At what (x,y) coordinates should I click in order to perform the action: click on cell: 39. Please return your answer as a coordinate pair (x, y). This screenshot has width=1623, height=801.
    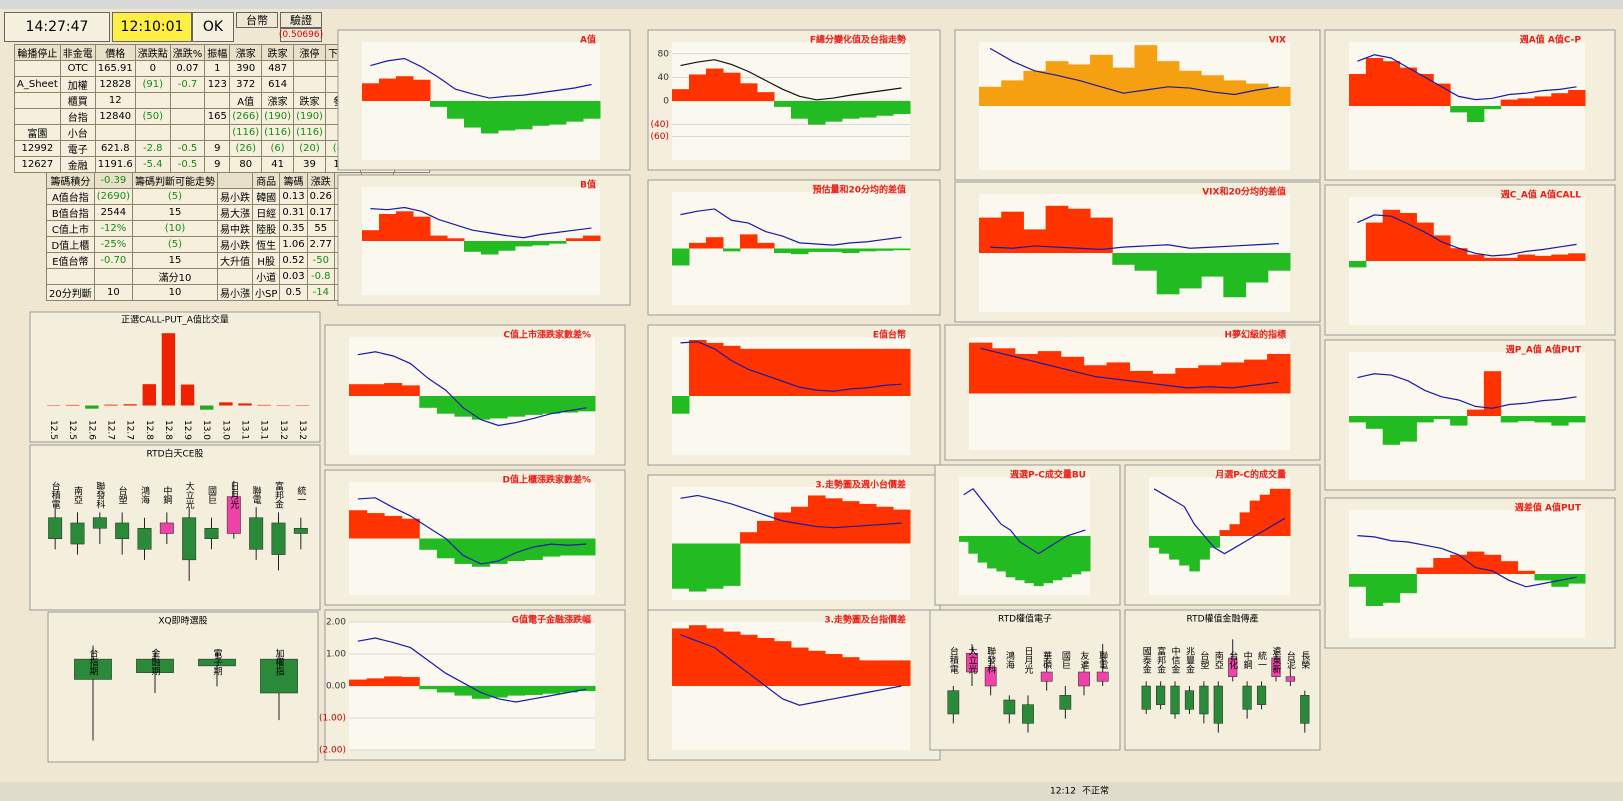
    Looking at the image, I should click on (309, 164).